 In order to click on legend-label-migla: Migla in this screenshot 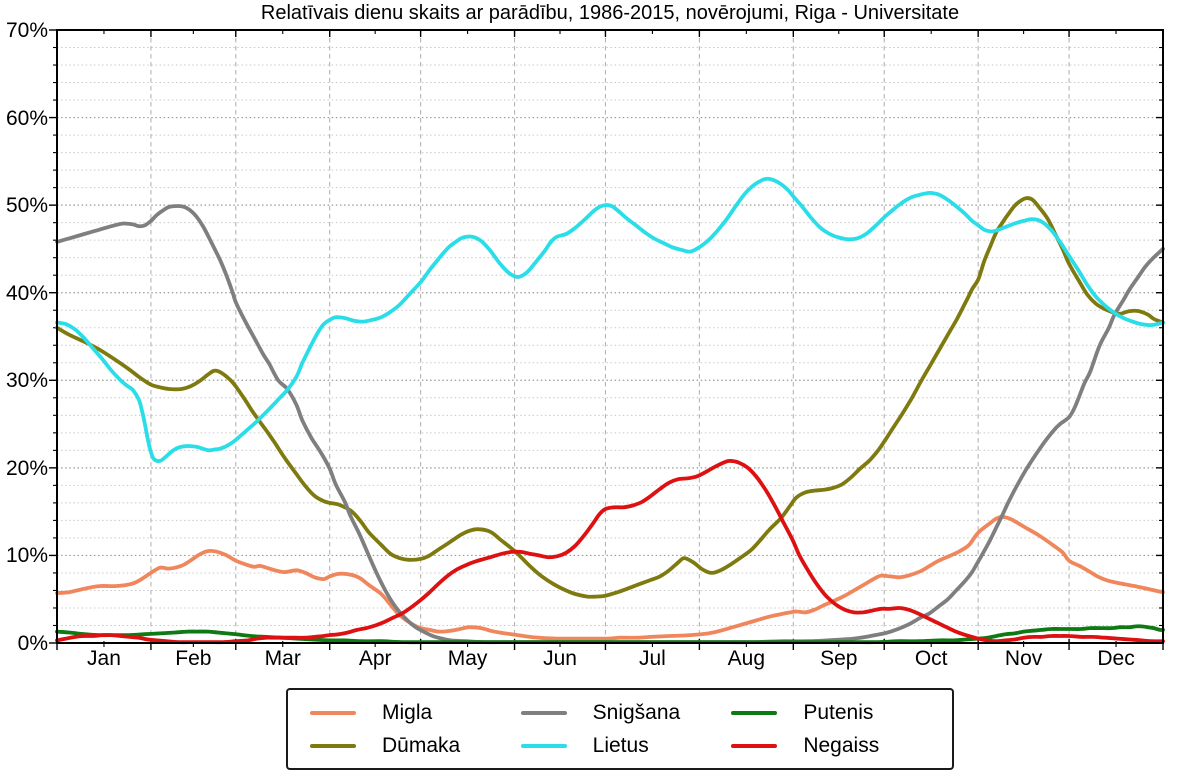, I will do `click(407, 712)`.